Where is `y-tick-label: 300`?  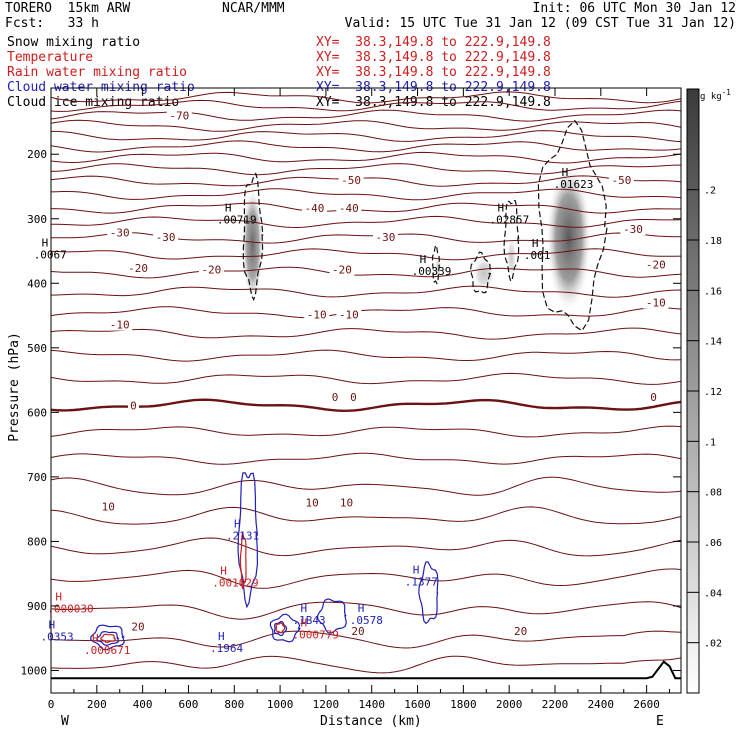 y-tick-label: 300 is located at coordinates (37, 219).